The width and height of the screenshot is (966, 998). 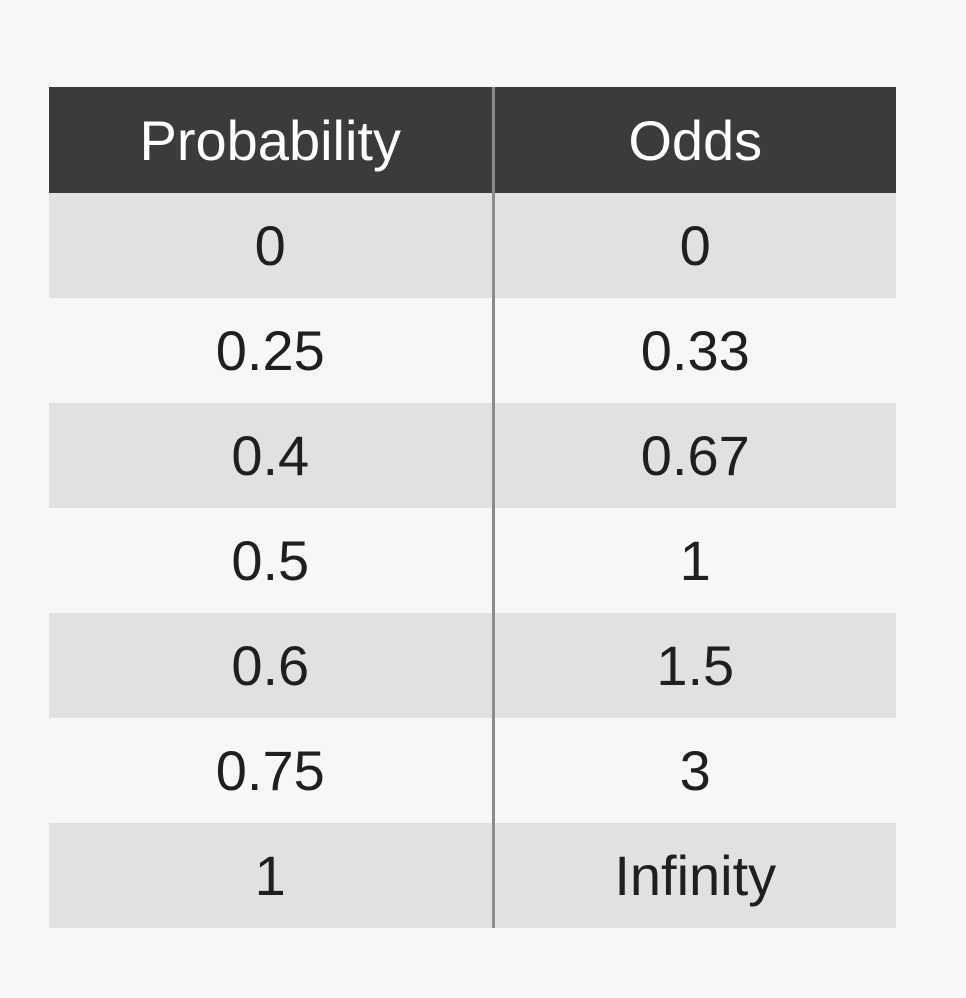 I want to click on header-odds: Odds, so click(x=694, y=140).